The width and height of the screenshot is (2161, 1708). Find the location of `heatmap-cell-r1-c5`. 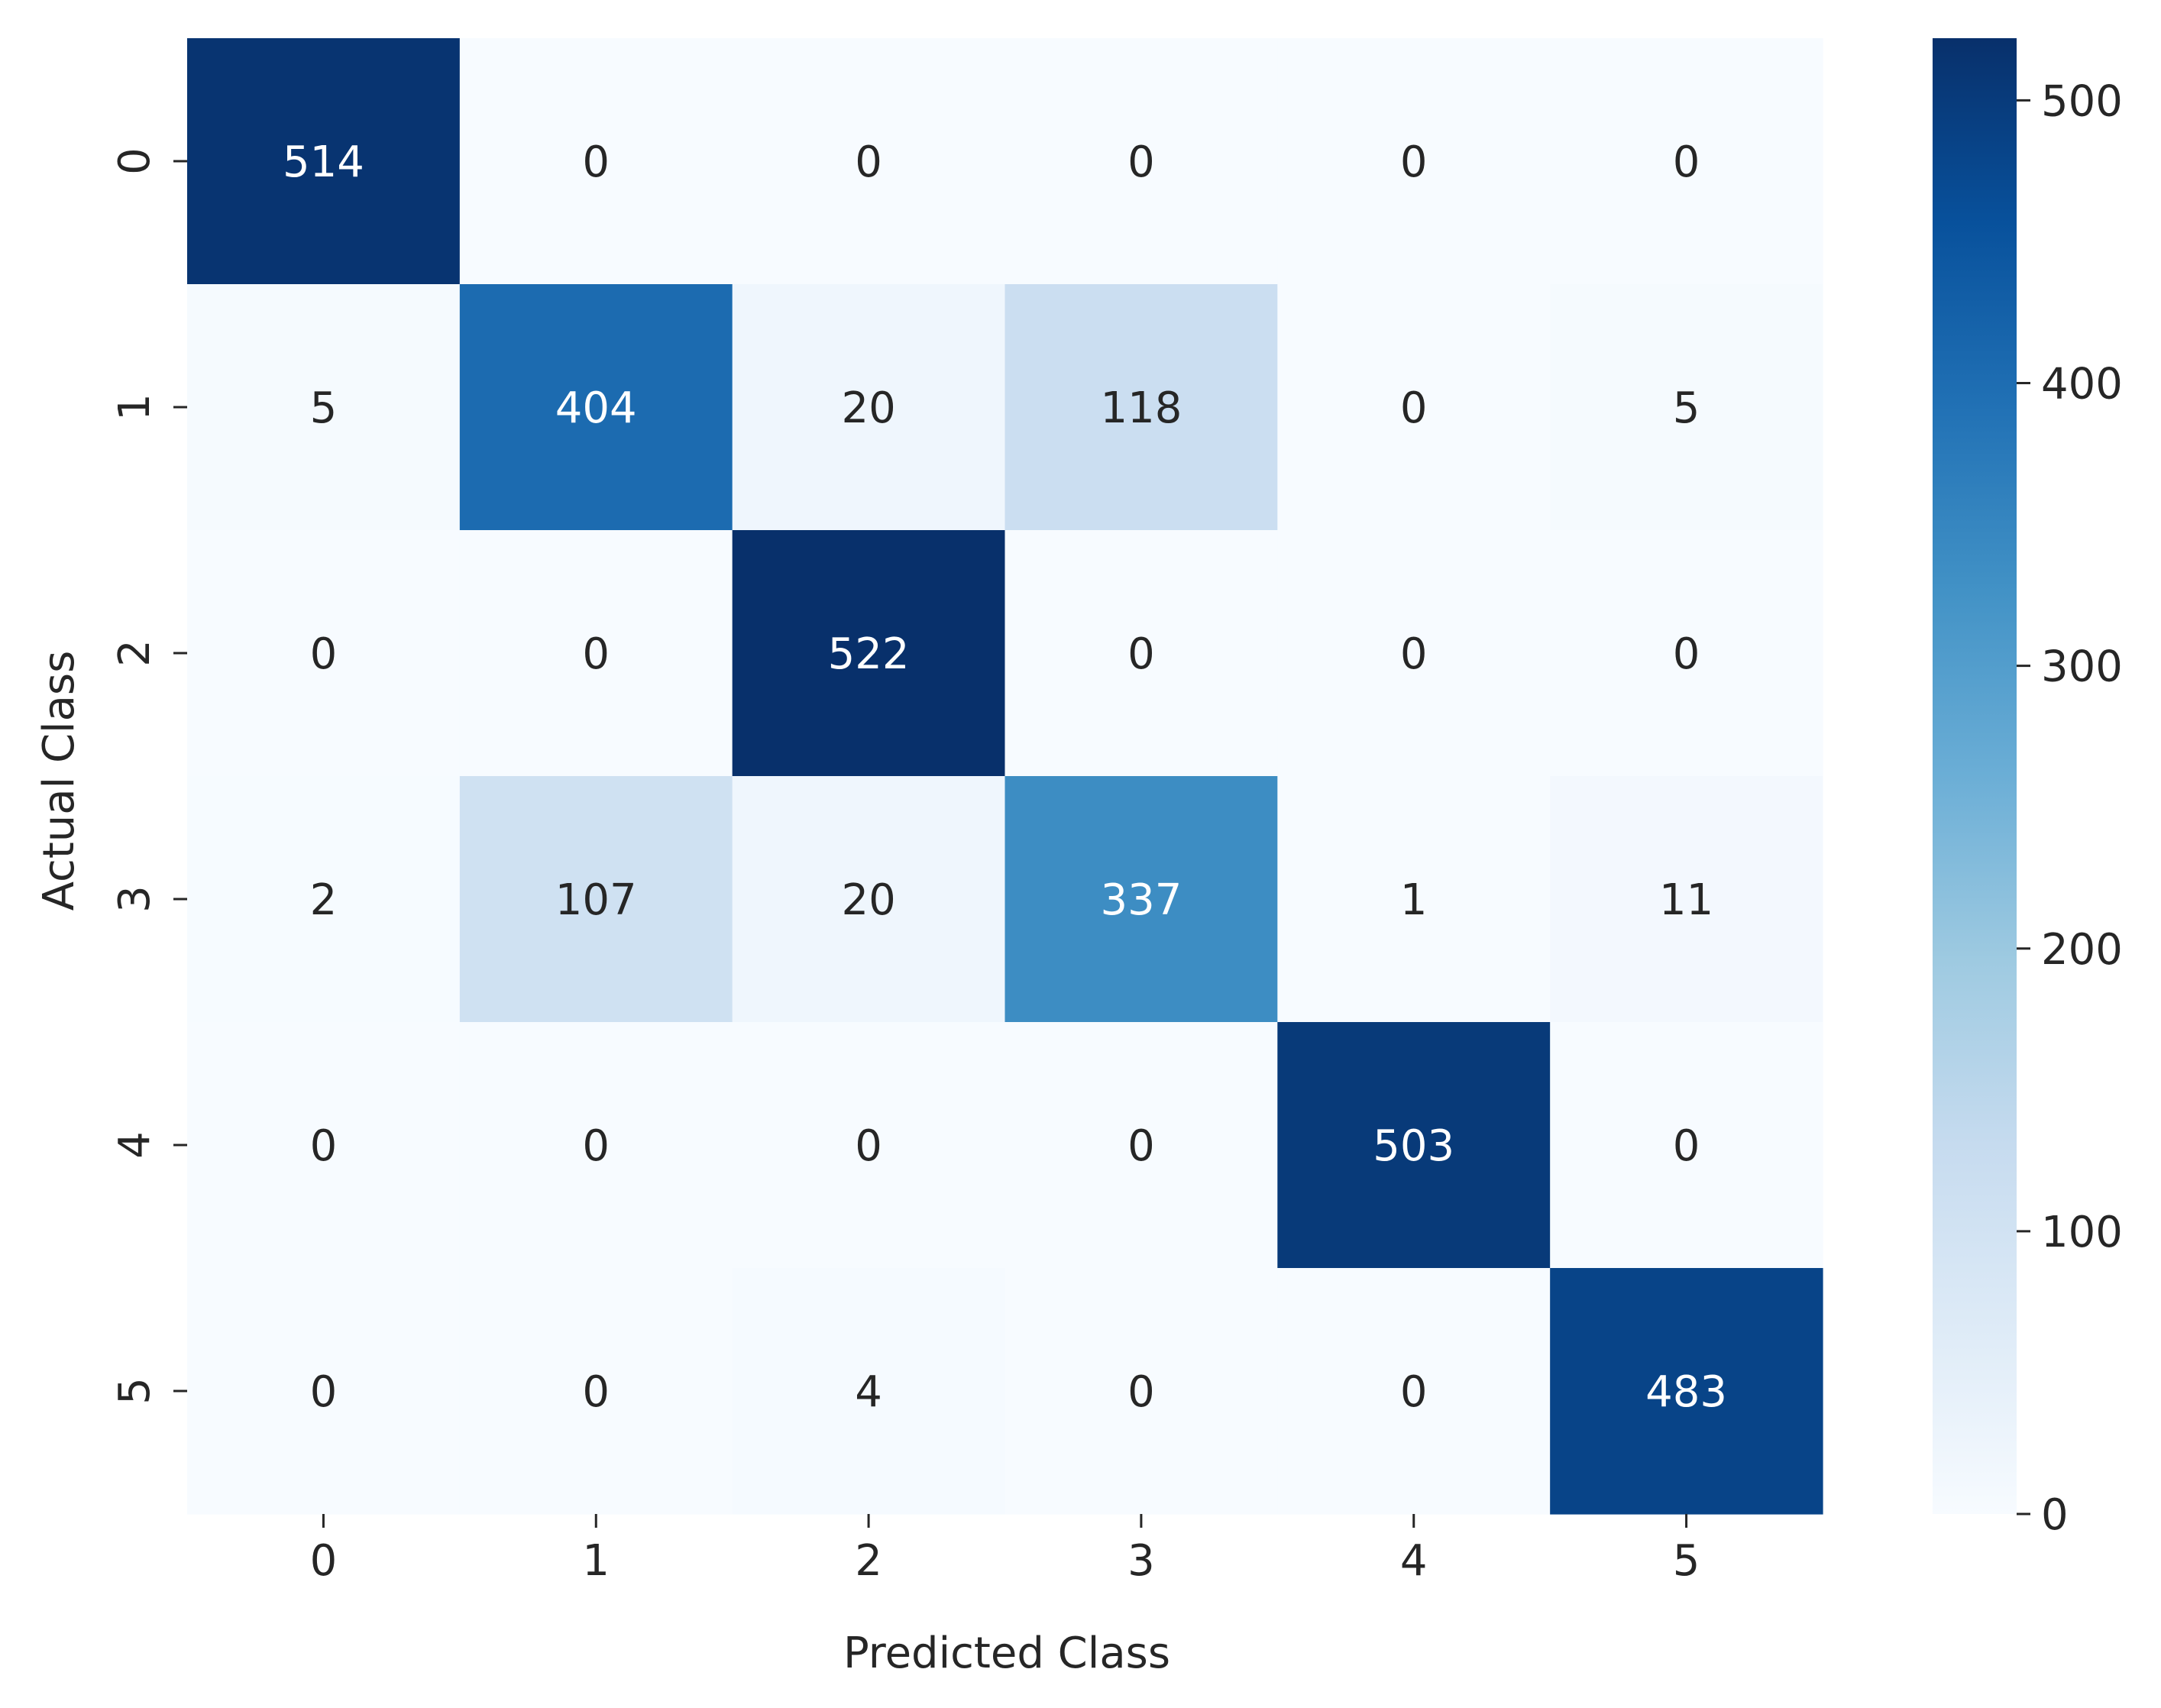

heatmap-cell-r1-c5 is located at coordinates (1686, 407).